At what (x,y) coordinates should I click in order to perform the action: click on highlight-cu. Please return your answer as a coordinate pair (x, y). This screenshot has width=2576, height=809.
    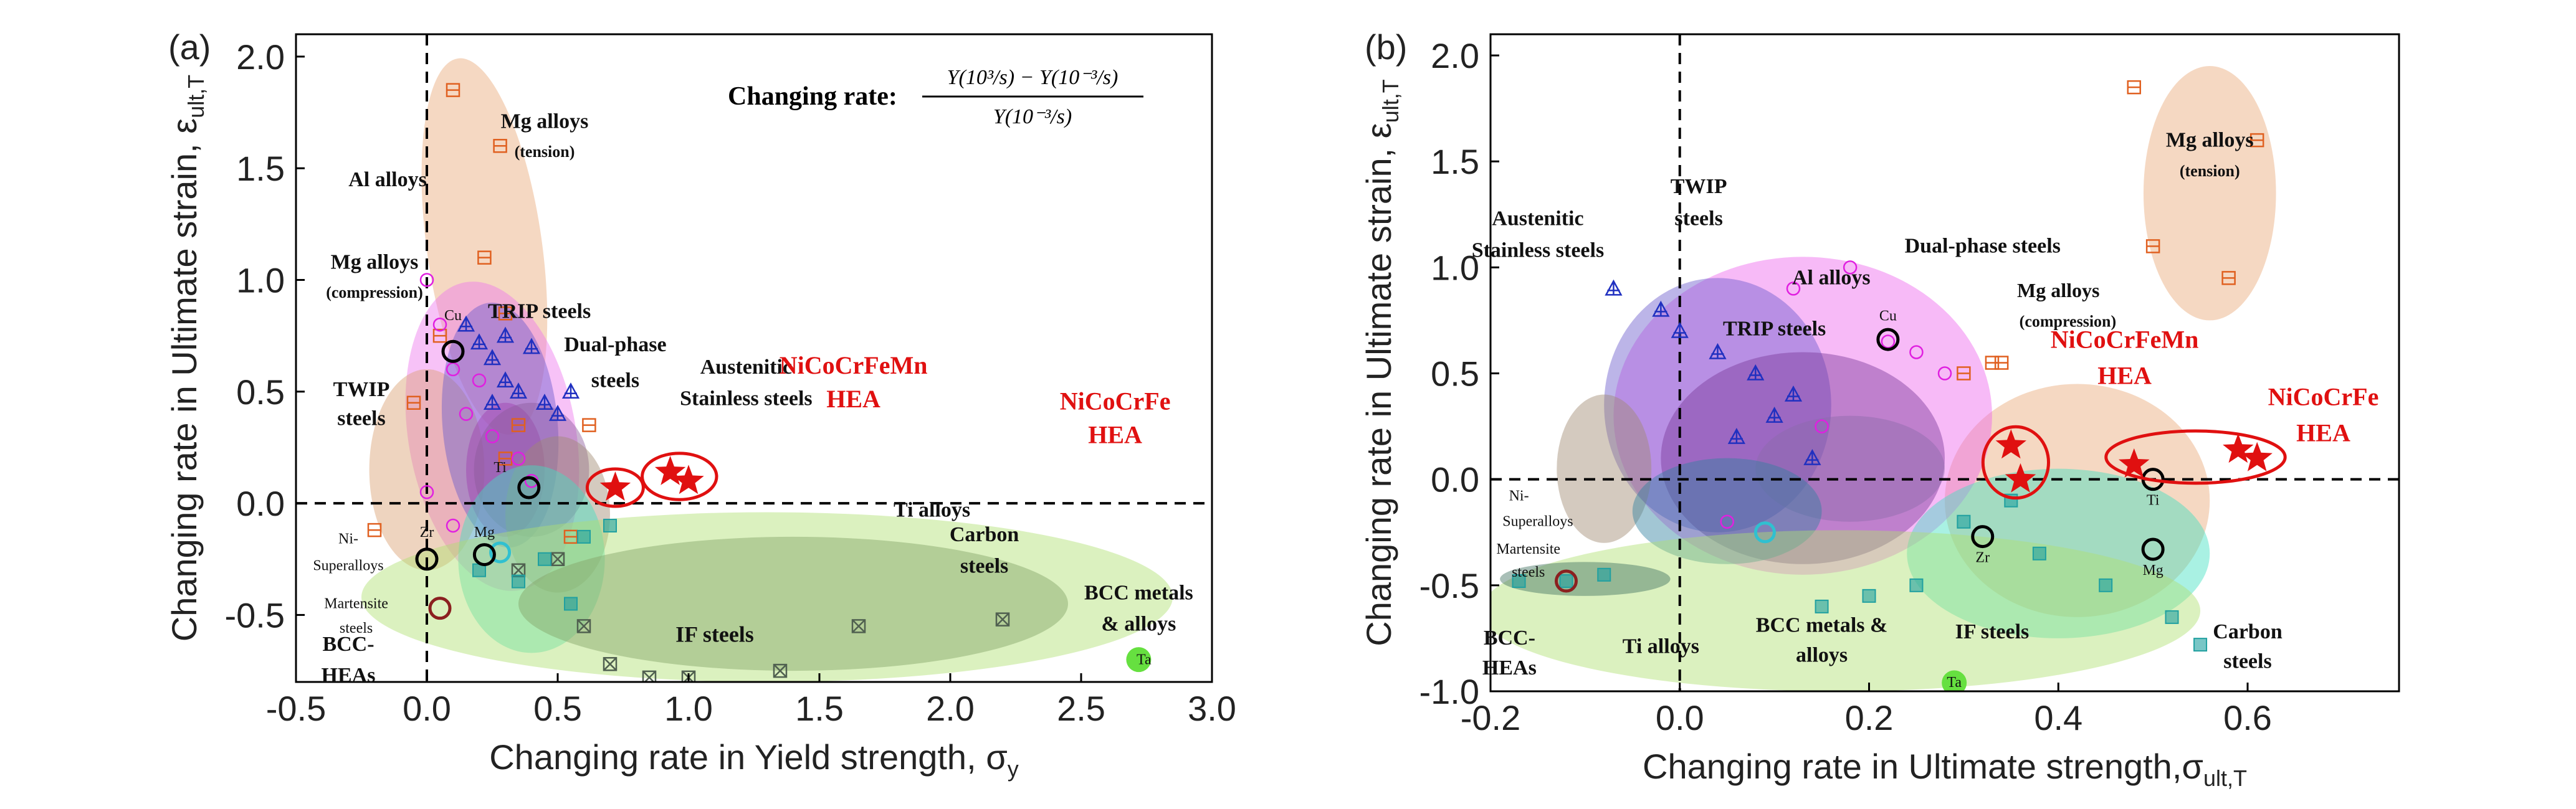
    Looking at the image, I should click on (453, 351).